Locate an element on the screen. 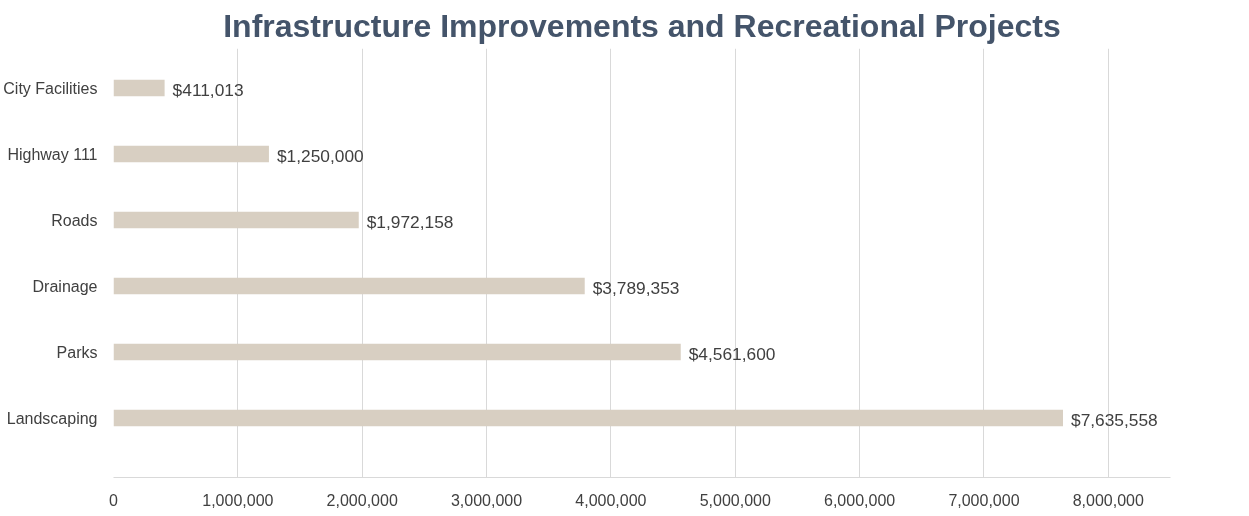 The width and height of the screenshot is (1249, 516). x-tick-label: 1,000,000 is located at coordinates (238, 500).